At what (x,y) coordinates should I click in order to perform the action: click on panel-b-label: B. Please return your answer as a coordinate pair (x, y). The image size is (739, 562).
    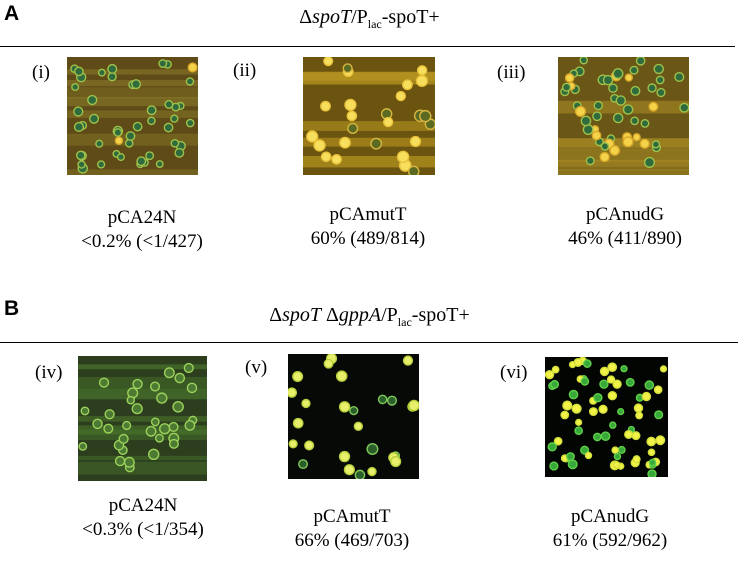
    Looking at the image, I should click on (12, 308).